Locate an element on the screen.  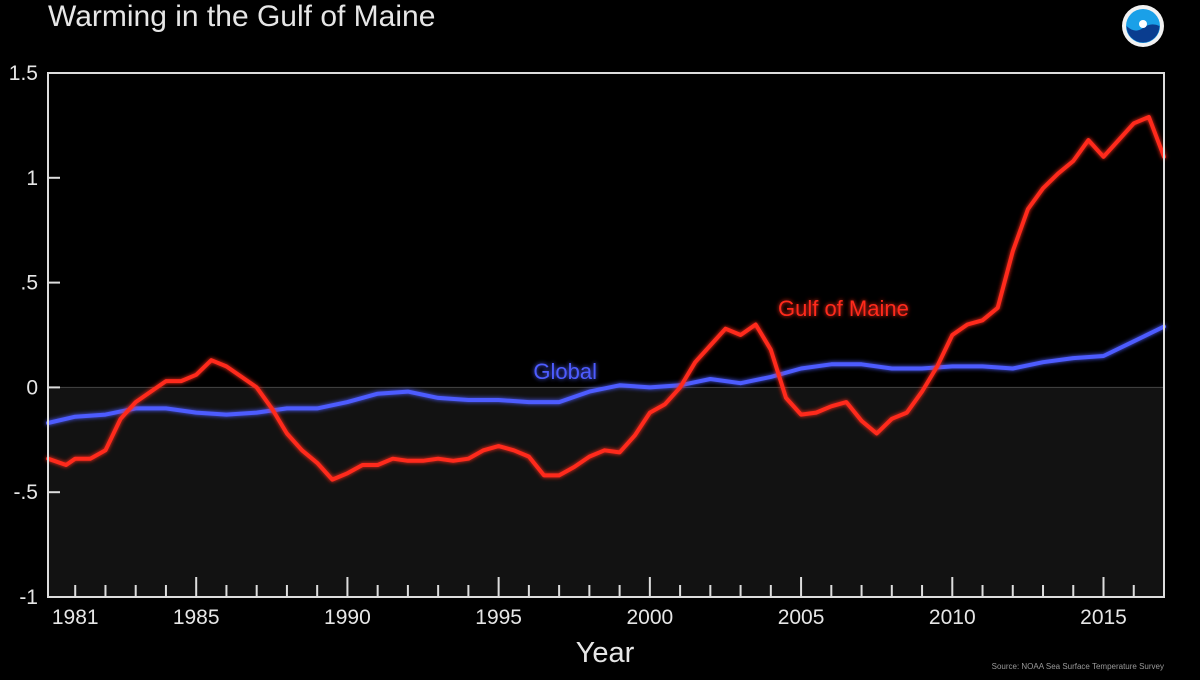
chart-title: Warming in the Gulf of Maine is located at coordinates (242, 16).